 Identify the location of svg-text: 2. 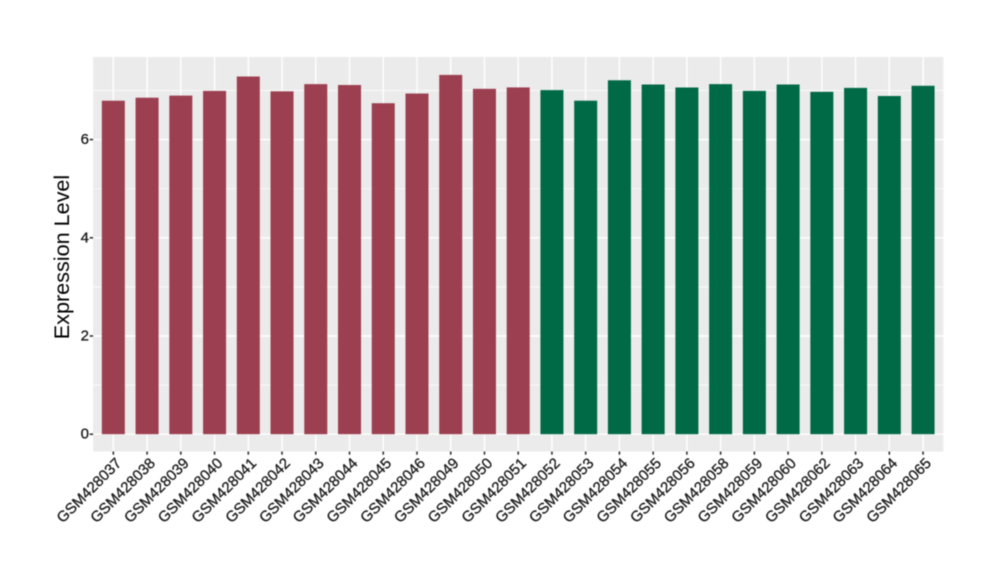
(85, 336).